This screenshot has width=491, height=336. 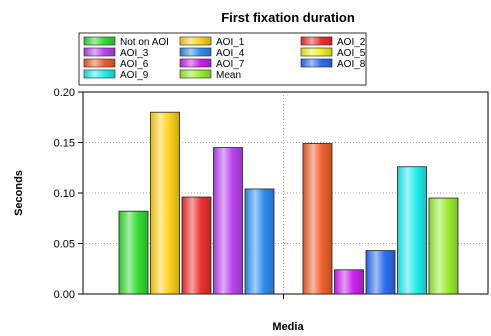 I want to click on legend-entry: AOI_3, so click(x=134, y=53).